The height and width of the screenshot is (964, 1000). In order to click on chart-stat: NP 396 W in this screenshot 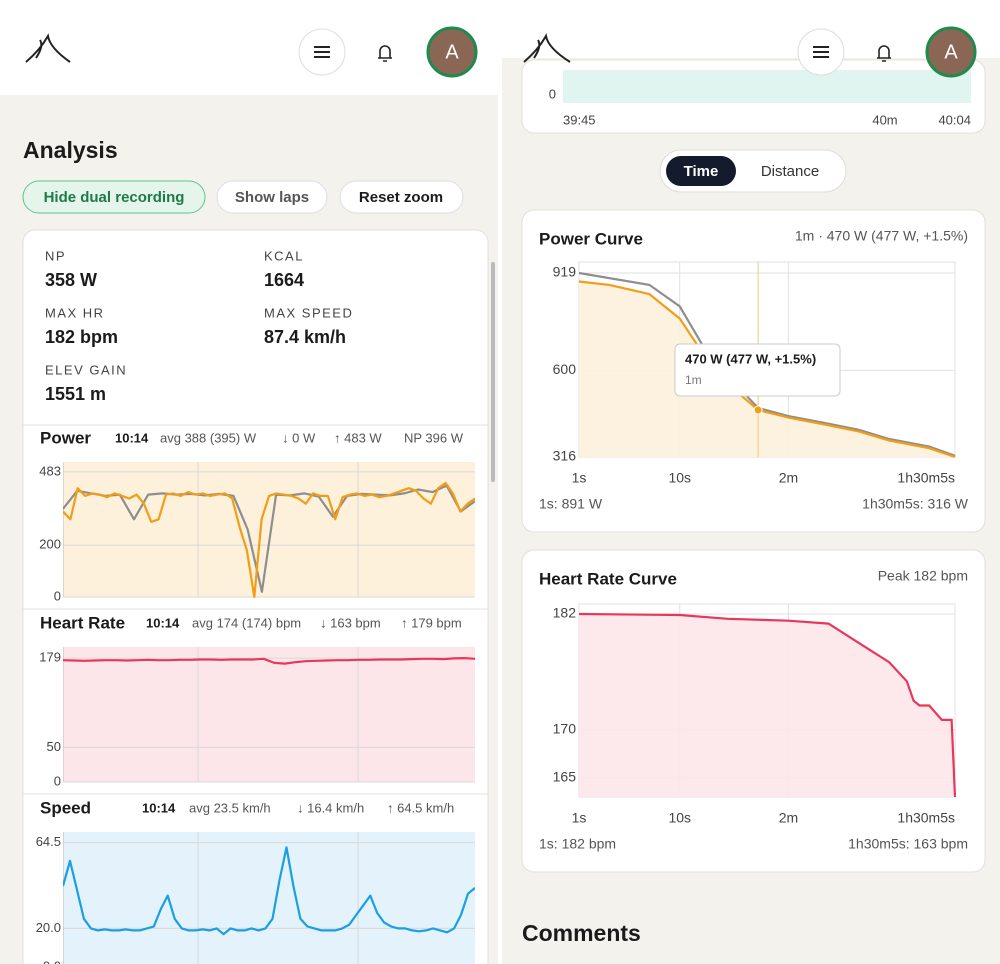, I will do `click(434, 437)`.